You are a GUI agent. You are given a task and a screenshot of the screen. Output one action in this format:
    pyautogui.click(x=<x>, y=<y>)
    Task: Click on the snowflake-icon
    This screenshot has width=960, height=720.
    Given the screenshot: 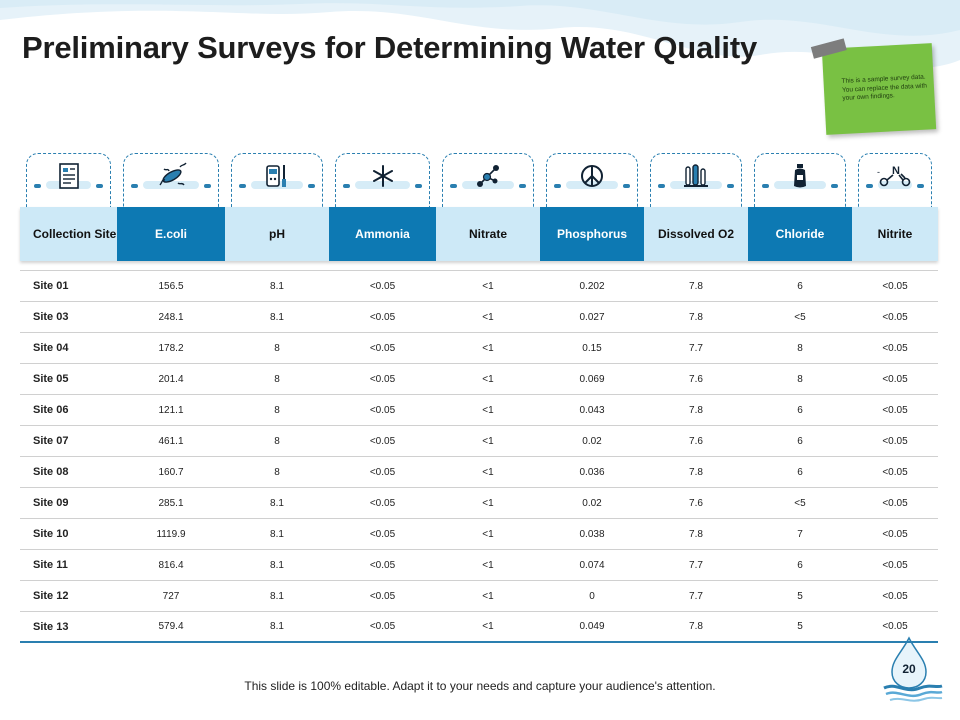 What is the action you would take?
    pyautogui.click(x=383, y=178)
    